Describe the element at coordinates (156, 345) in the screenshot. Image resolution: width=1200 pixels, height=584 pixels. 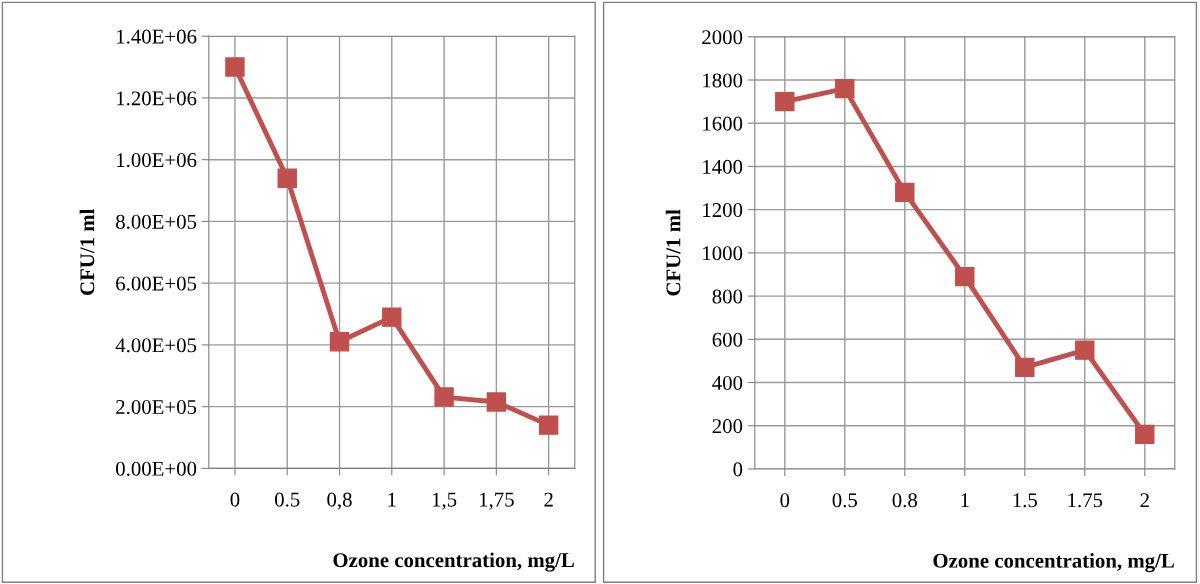
I see `y-tick-label: 4.00E+05` at that location.